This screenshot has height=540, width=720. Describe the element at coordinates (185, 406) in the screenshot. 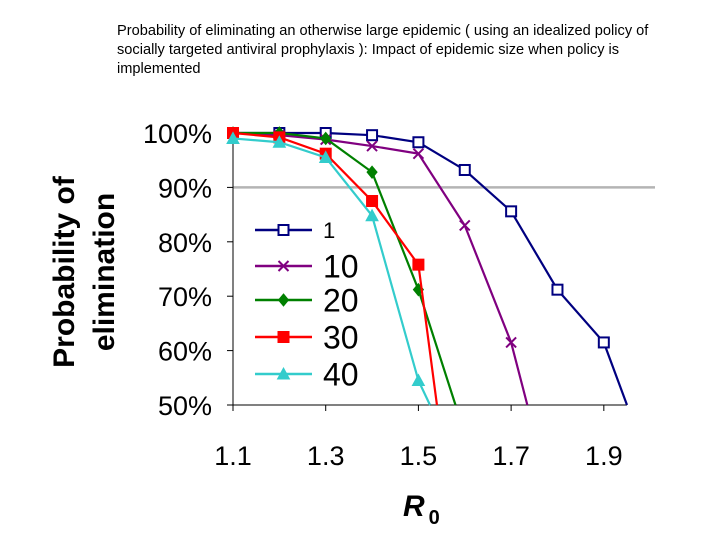

I see `y-tick-label: 50%` at that location.